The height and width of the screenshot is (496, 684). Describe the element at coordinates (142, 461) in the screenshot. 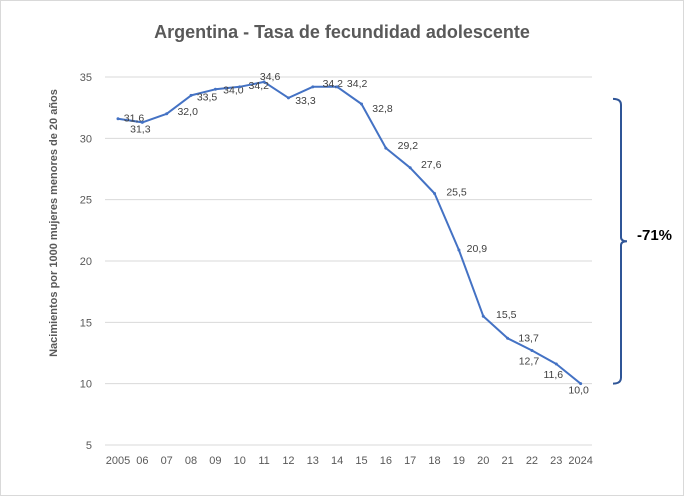

I see `x-tick-label: 06` at that location.